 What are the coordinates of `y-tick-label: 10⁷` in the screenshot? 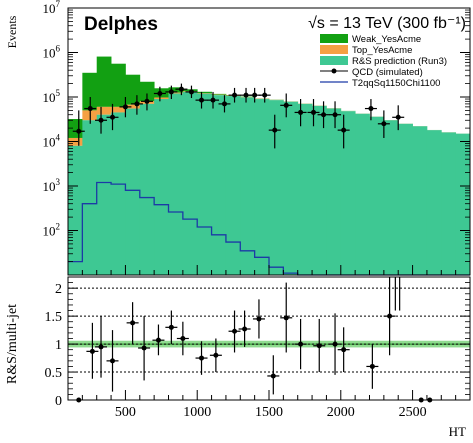 It's located at (52, 8).